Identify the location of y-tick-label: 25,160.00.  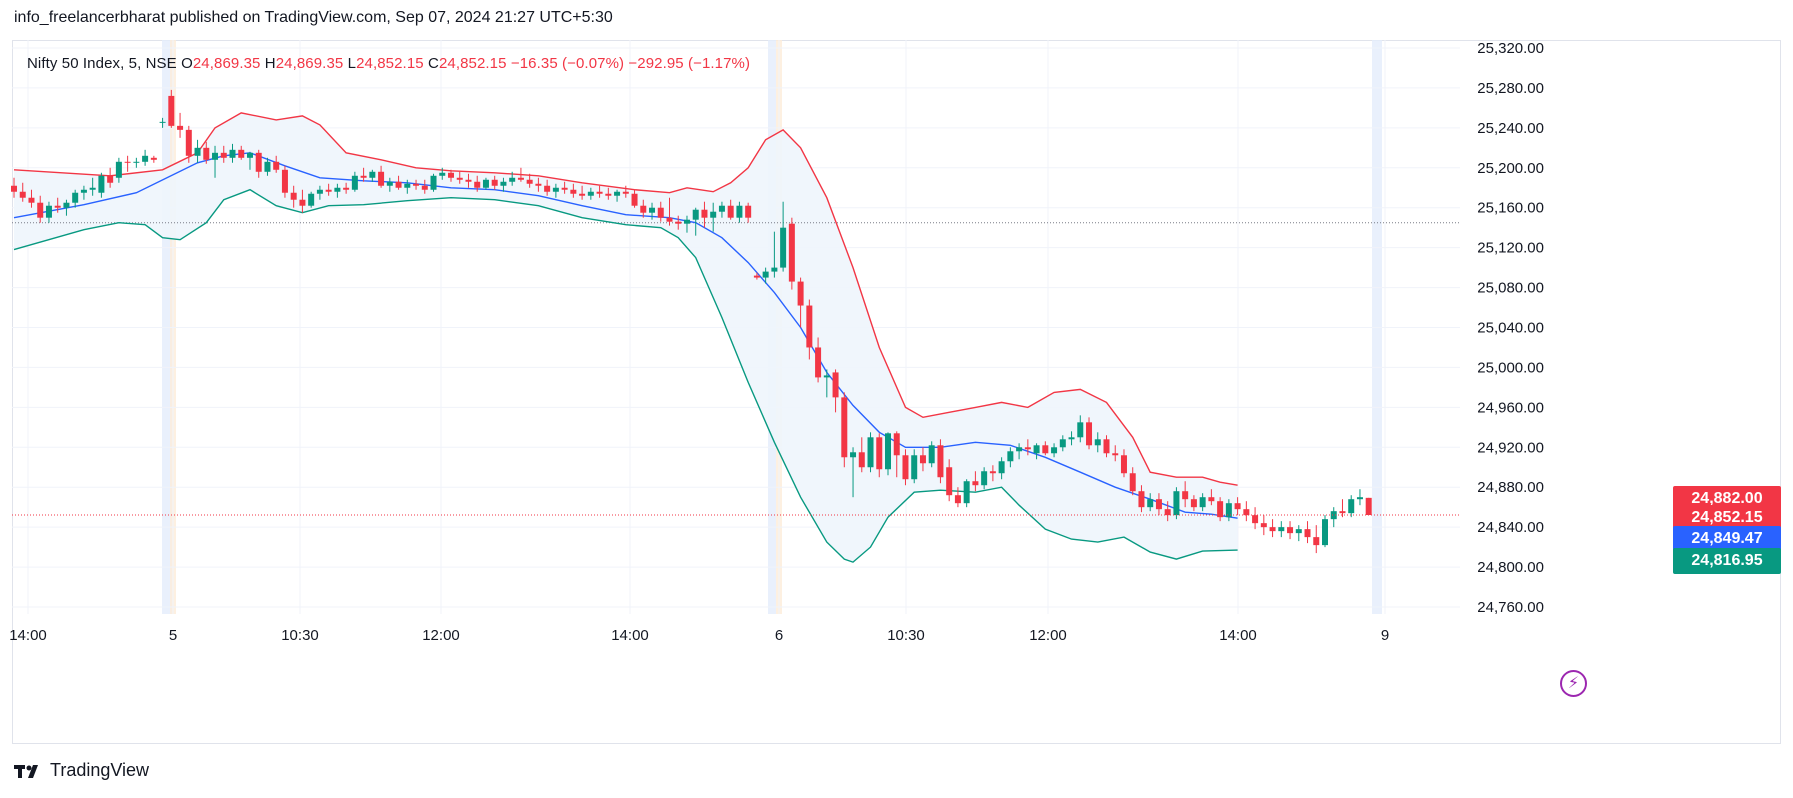
(1510, 208).